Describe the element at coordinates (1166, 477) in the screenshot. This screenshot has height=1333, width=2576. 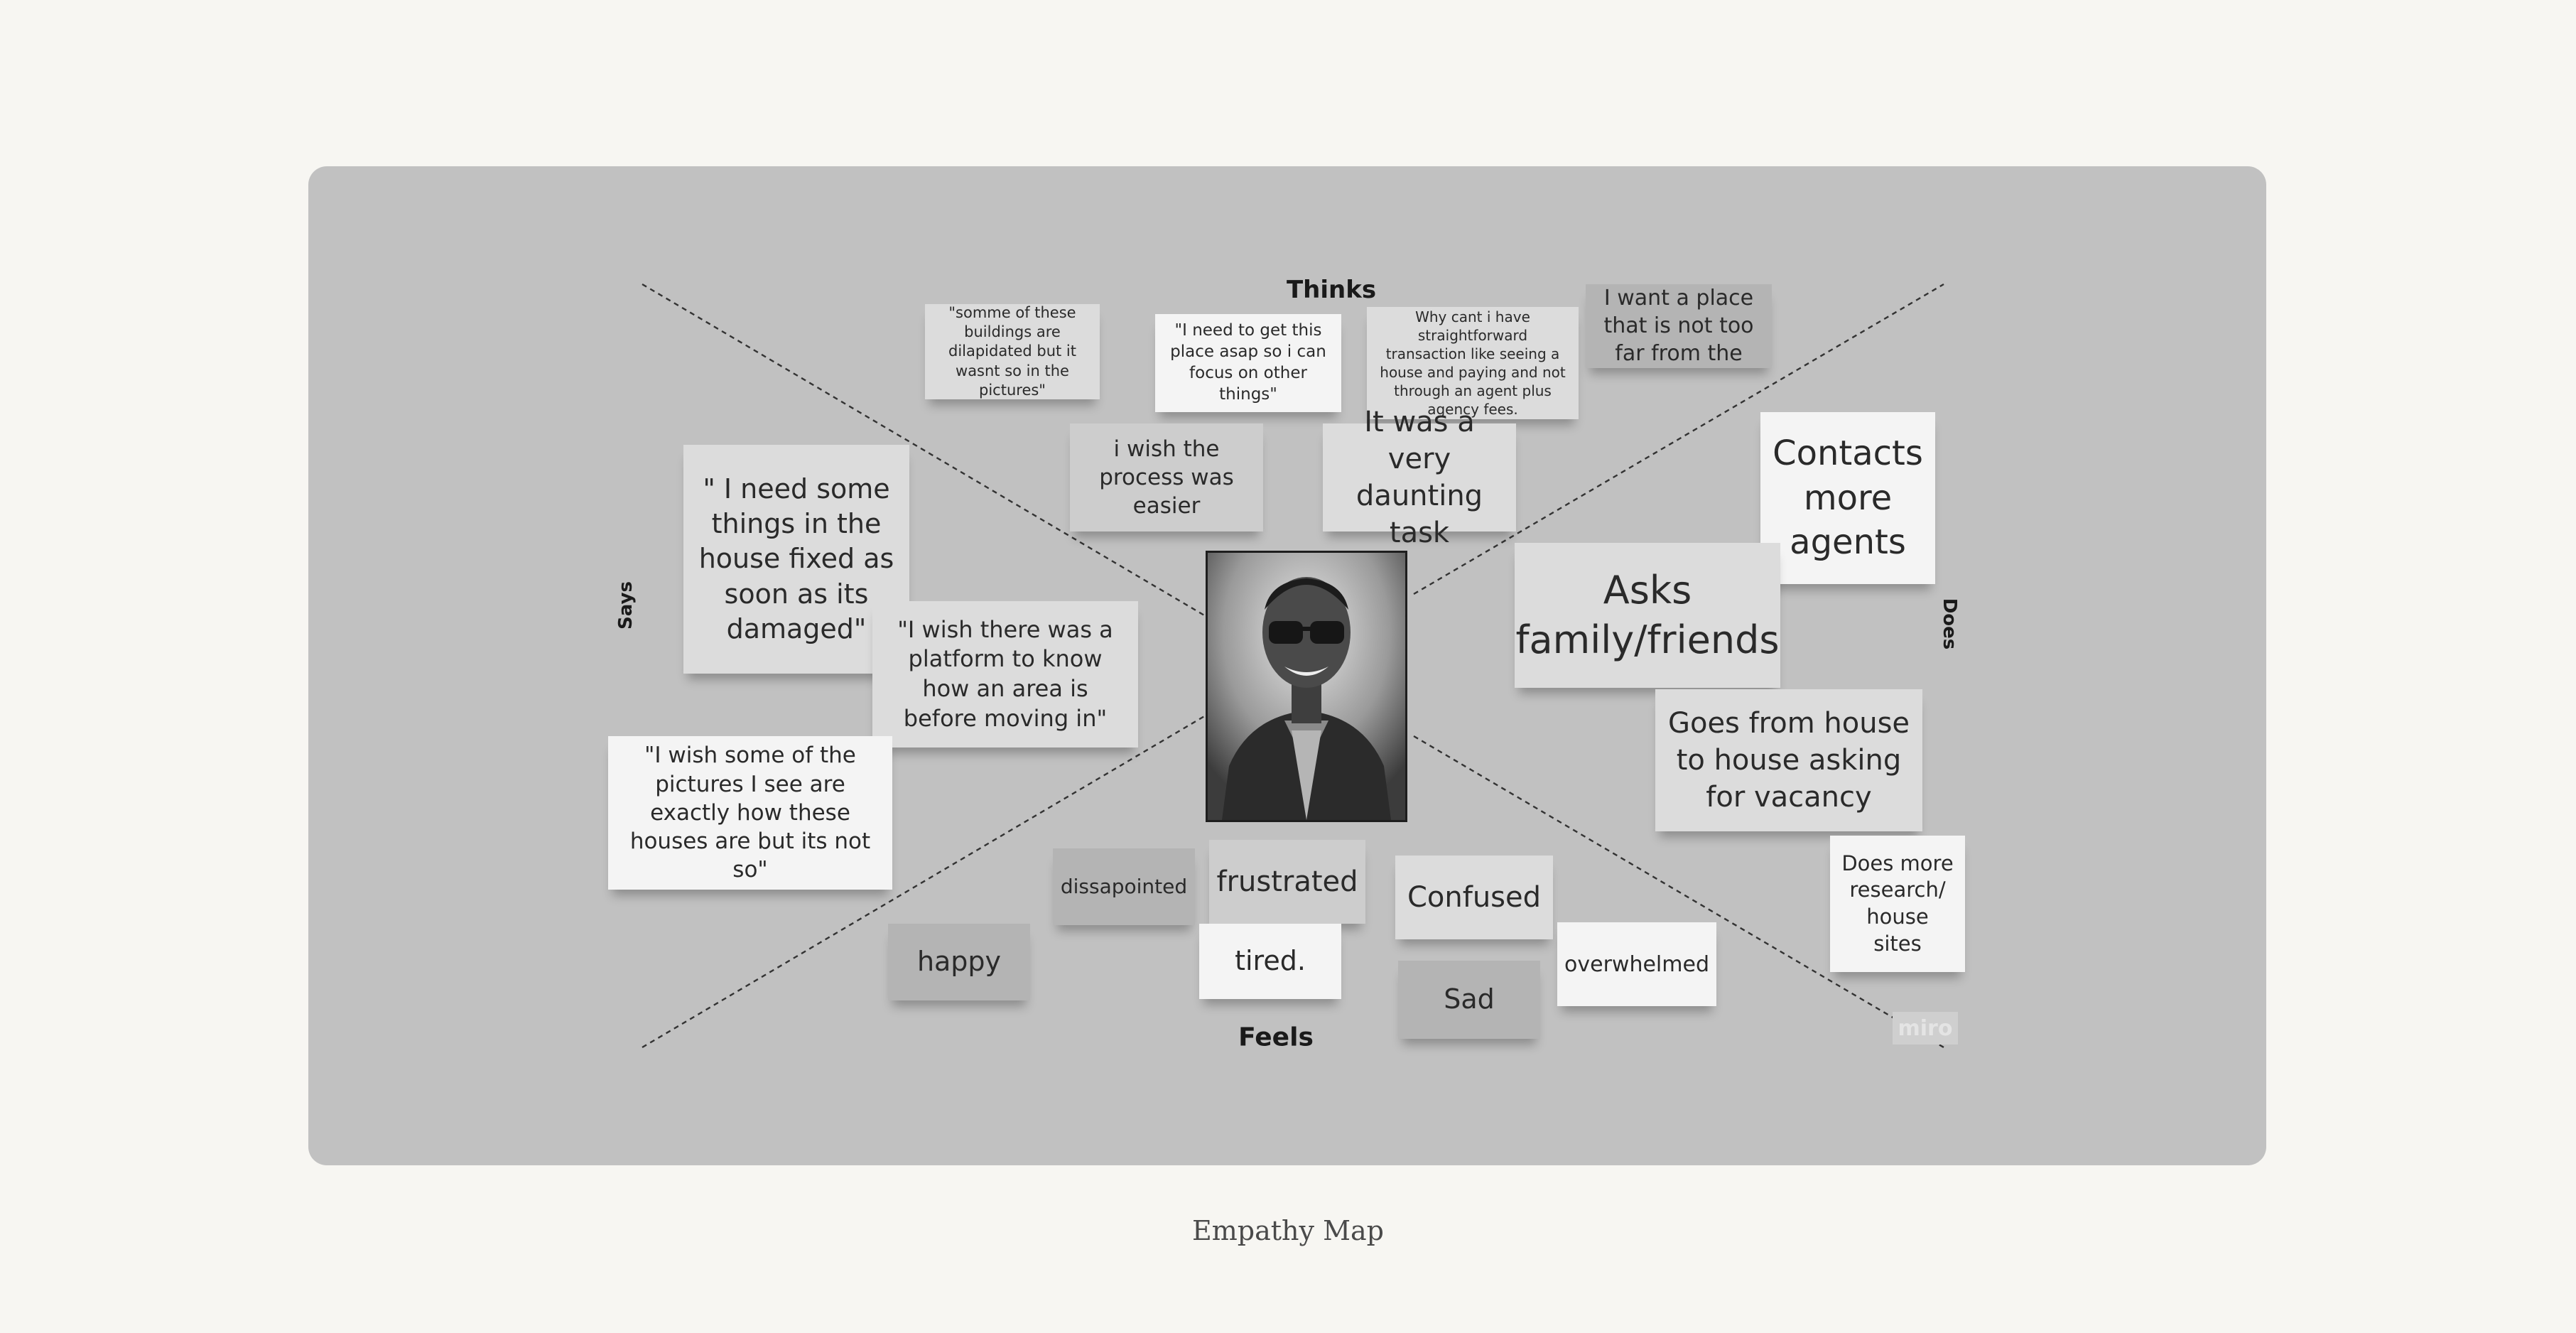
I see `sticky-note: i wish the process was easier` at that location.